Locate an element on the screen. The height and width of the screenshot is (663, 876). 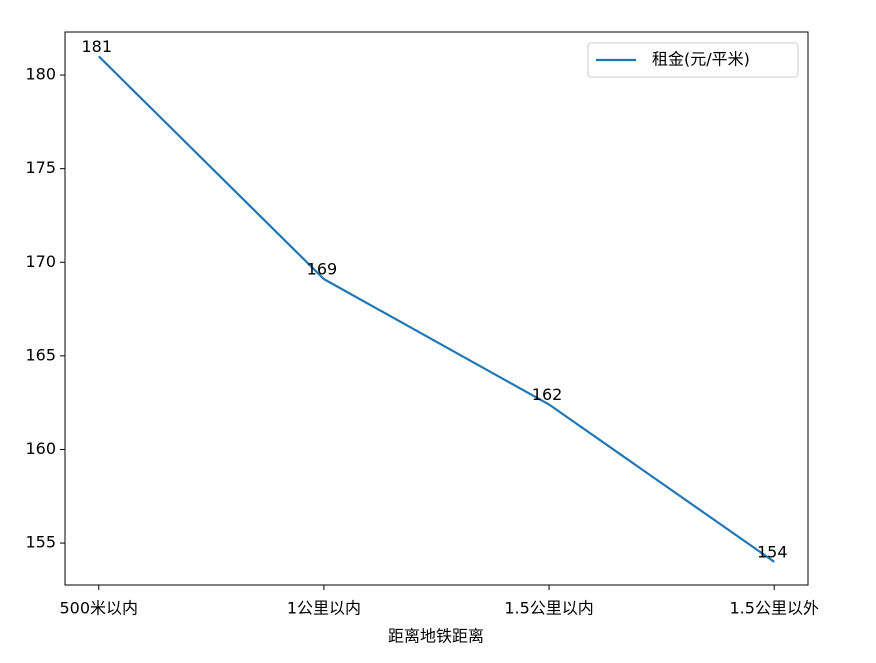
data-label: 169 is located at coordinates (322, 269).